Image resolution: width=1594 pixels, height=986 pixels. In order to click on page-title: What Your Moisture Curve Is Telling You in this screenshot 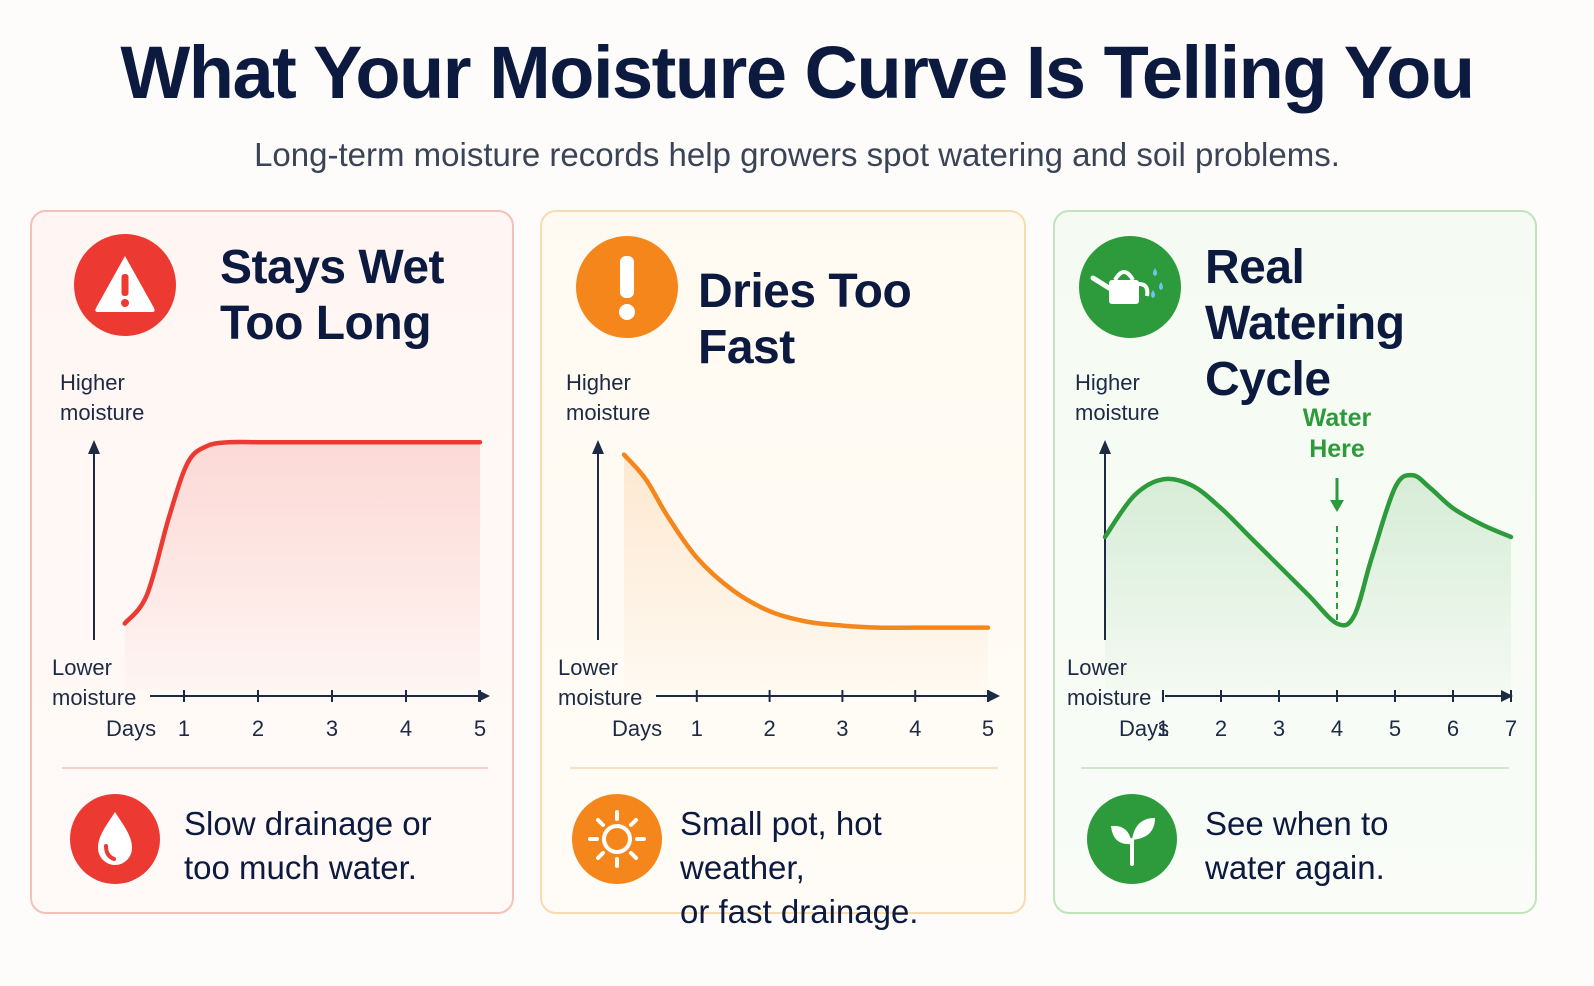, I will do `click(797, 72)`.